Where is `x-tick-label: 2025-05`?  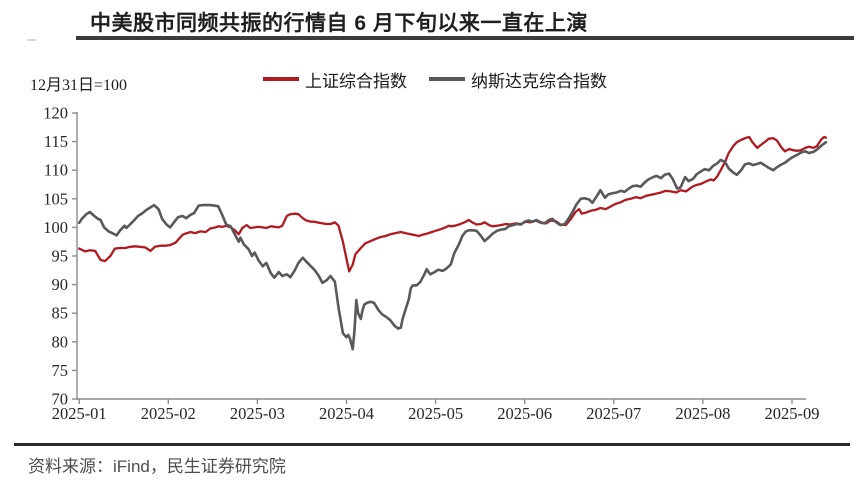 x-tick-label: 2025-05 is located at coordinates (435, 413).